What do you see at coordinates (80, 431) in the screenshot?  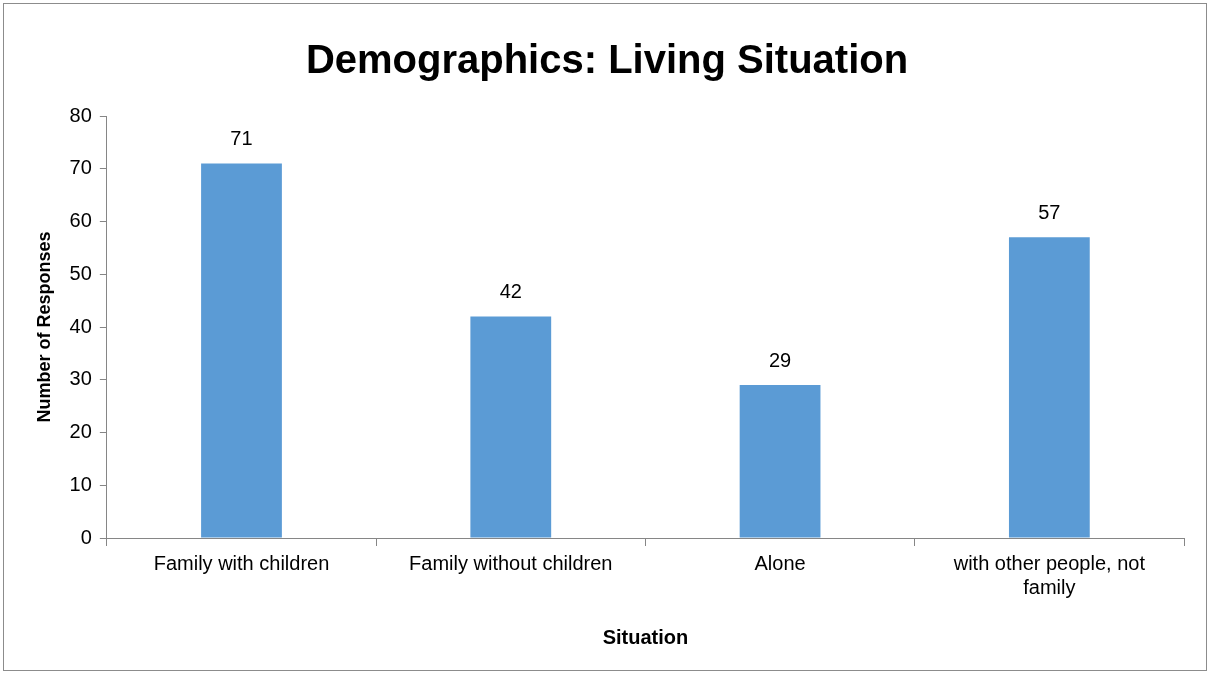 I see `y-tick-label: 20` at bounding box center [80, 431].